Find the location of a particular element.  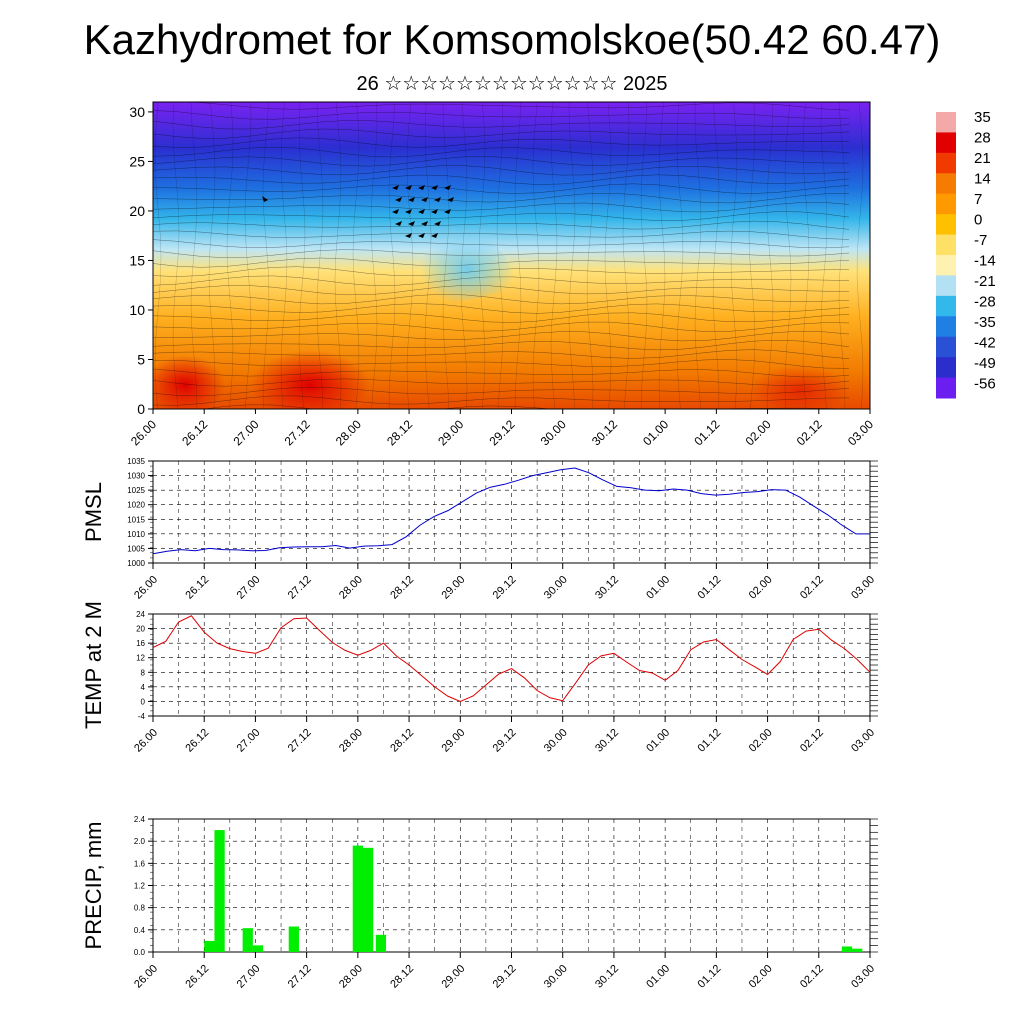

temp-2m-x-tick-label: 29.12 is located at coordinates (505, 741).